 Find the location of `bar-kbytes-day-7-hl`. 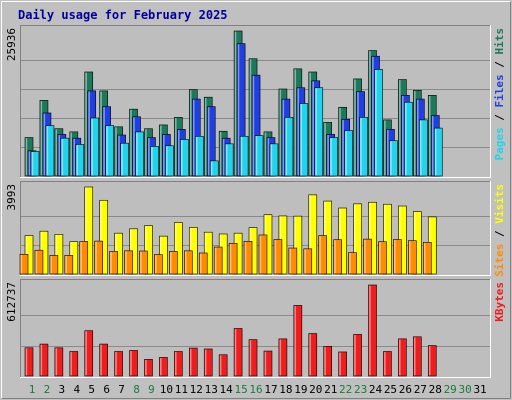

bar-kbytes-day-7-hl is located at coordinates (116, 364).